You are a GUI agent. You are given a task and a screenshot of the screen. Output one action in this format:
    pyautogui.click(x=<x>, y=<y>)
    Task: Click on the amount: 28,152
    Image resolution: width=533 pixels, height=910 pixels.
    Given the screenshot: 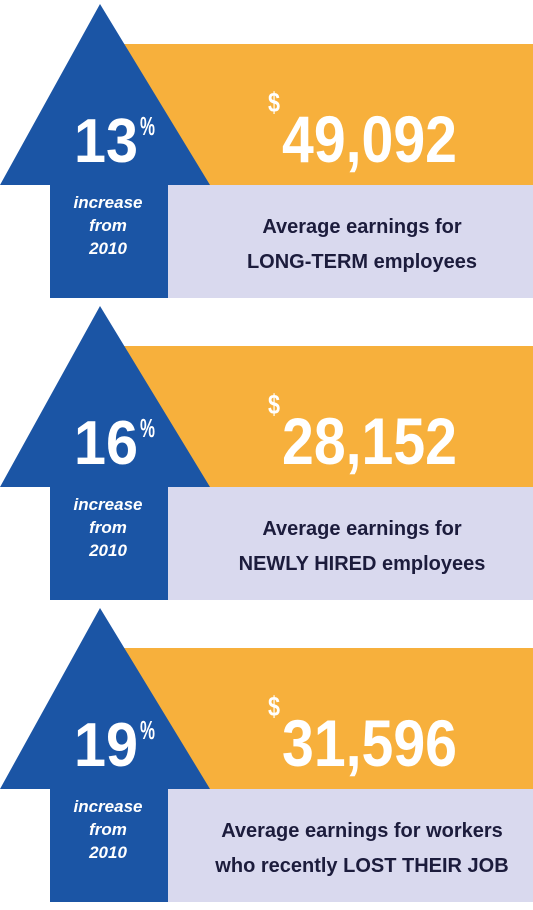 What is the action you would take?
    pyautogui.click(x=369, y=441)
    